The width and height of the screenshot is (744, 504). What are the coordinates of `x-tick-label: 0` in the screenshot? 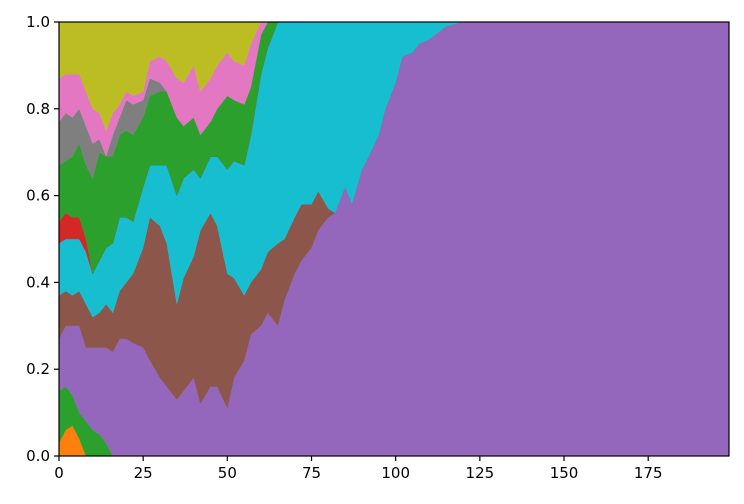 It's located at (59, 473).